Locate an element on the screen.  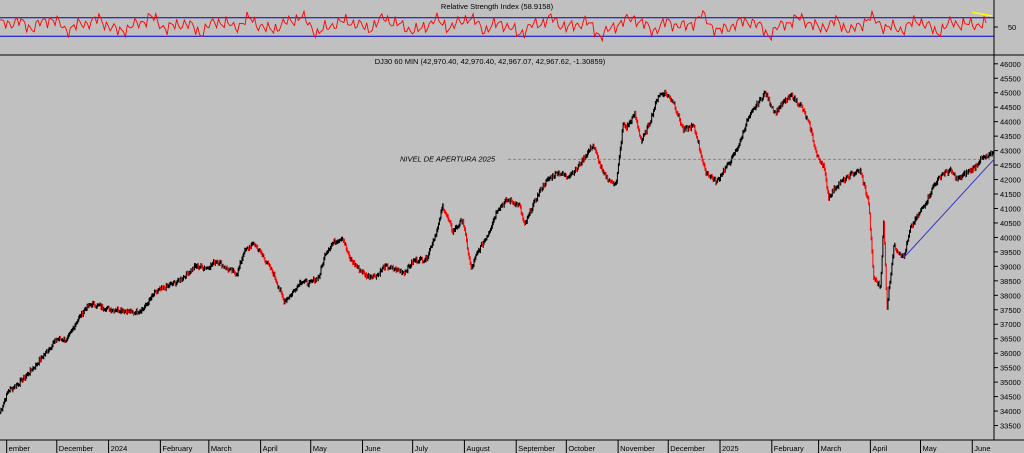
price-y-tick-label: 41000 is located at coordinates (1010, 208).